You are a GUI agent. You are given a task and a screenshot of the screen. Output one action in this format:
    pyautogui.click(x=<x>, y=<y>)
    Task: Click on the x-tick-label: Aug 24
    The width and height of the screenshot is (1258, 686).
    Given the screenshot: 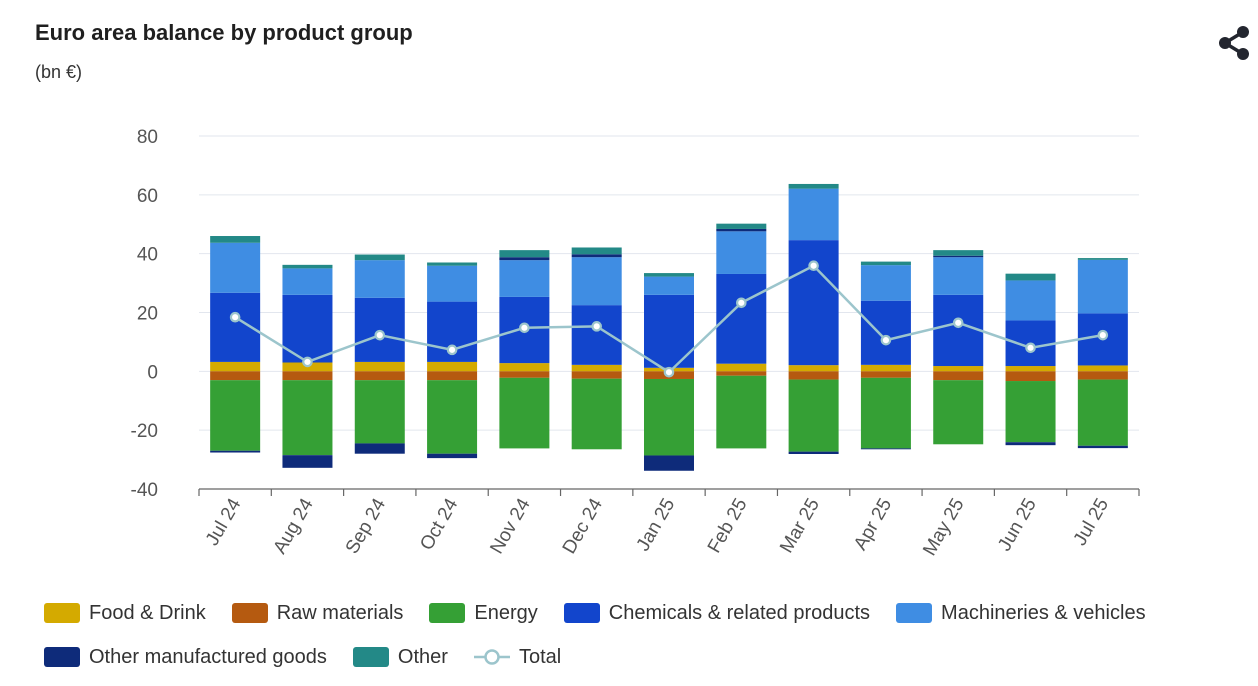 What is the action you would take?
    pyautogui.click(x=293, y=526)
    